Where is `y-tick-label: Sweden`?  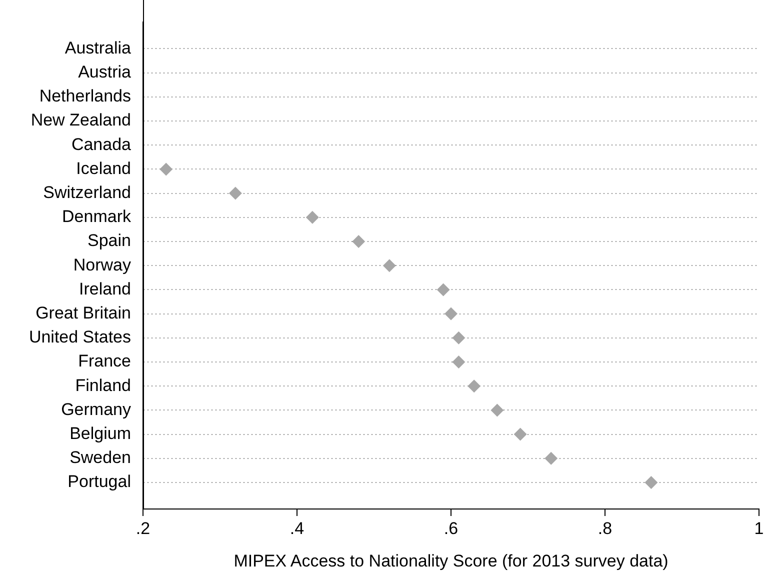 y-tick-label: Sweden is located at coordinates (100, 458).